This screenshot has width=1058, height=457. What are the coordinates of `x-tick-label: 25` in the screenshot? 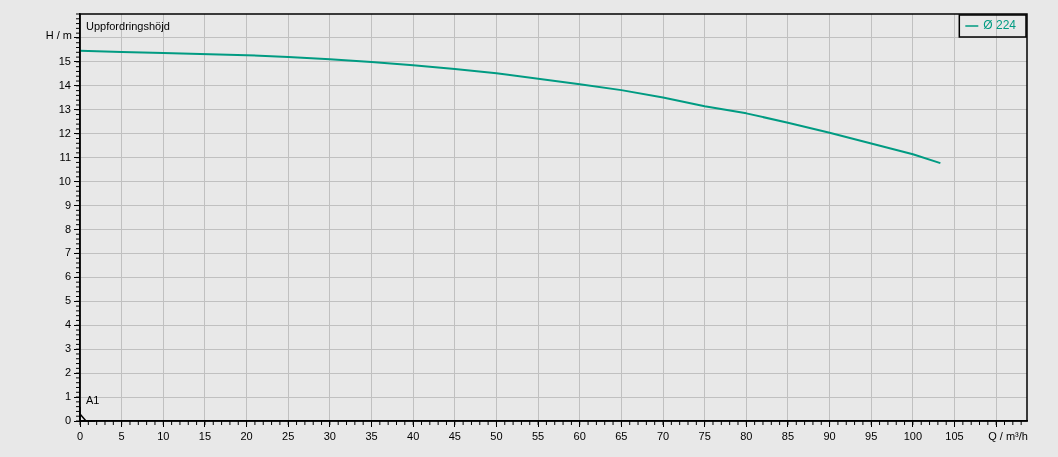 It's located at (288, 435).